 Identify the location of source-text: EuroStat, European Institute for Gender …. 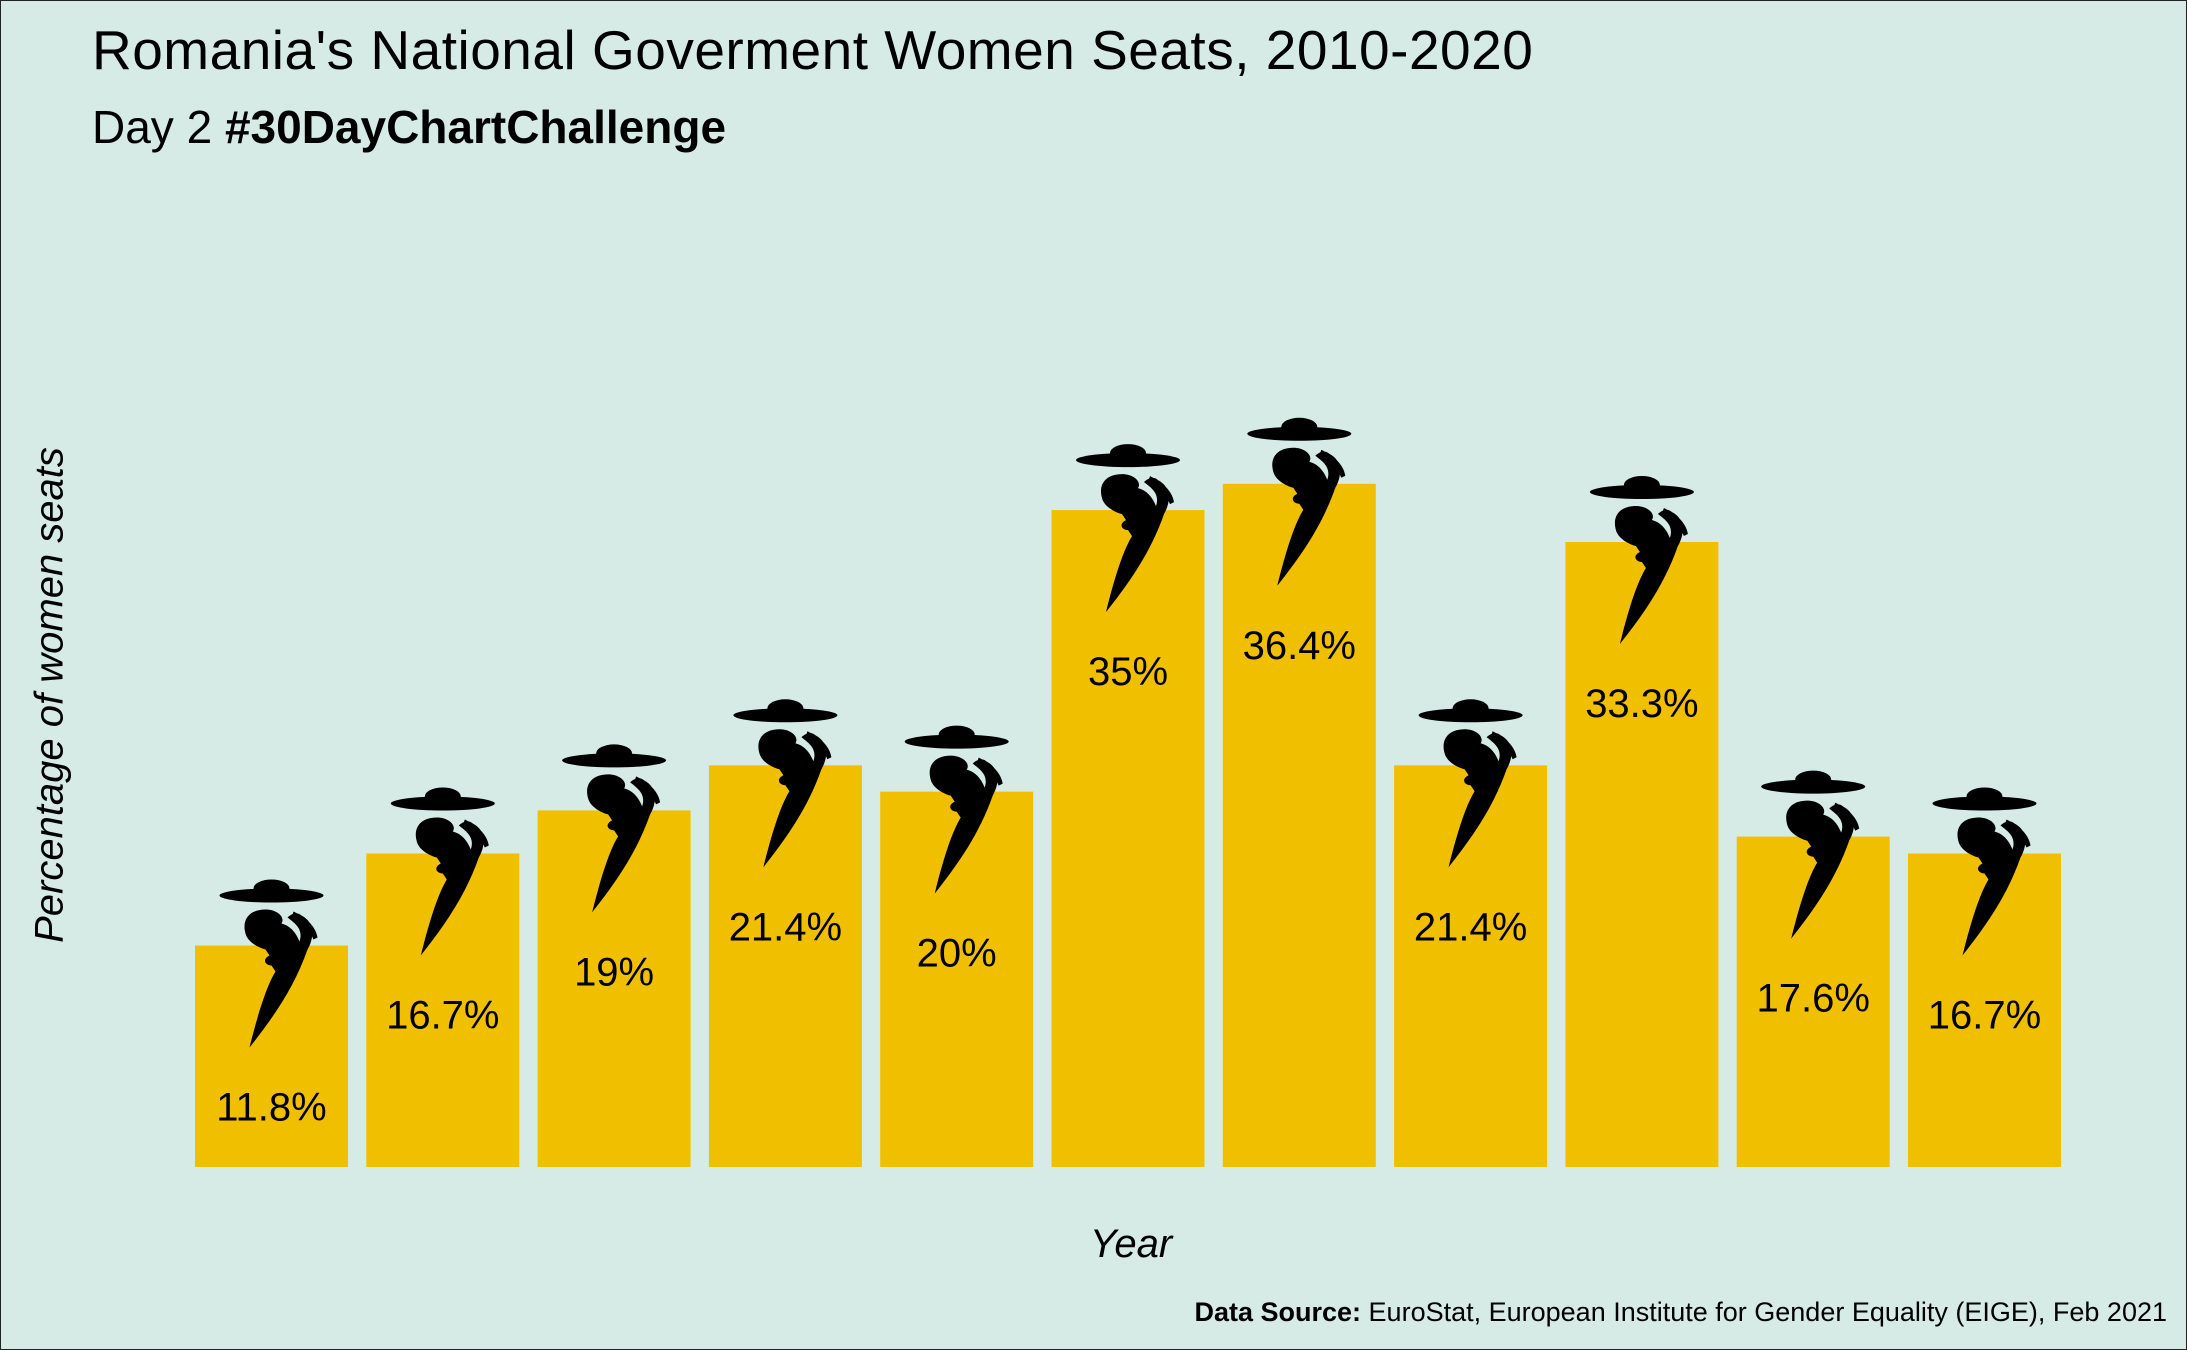
(1764, 1312).